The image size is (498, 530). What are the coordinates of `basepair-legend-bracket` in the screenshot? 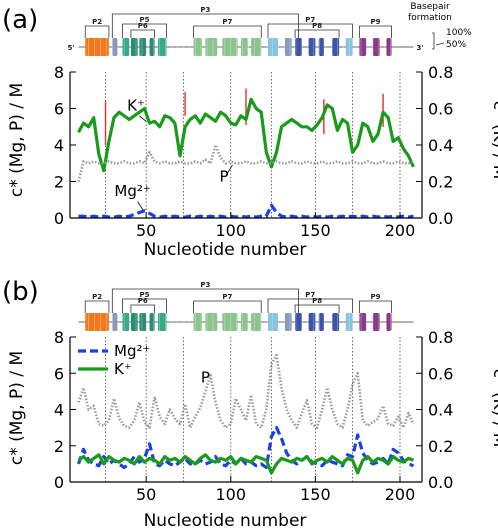 It's located at (433, 41).